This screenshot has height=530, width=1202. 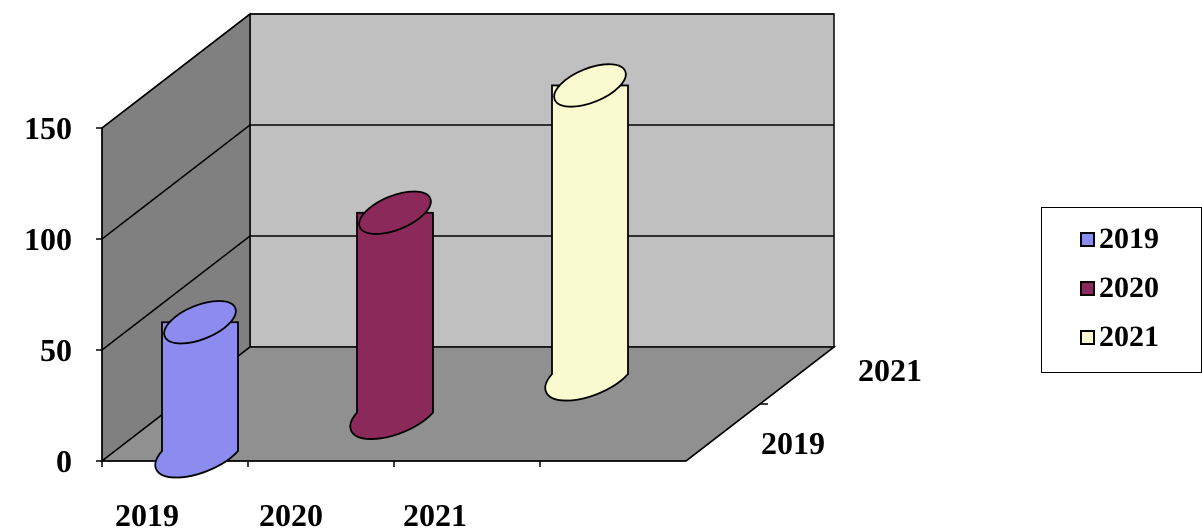 What do you see at coordinates (48, 128) in the screenshot?
I see `y-tick-label: 150` at bounding box center [48, 128].